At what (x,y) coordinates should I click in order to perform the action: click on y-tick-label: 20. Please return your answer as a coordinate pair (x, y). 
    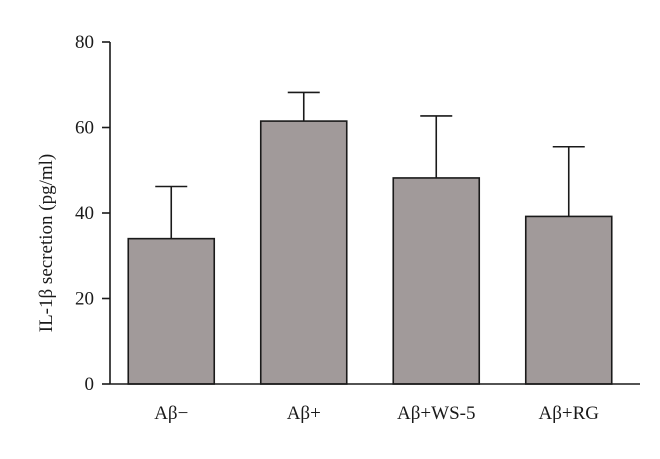
    Looking at the image, I should click on (84, 299).